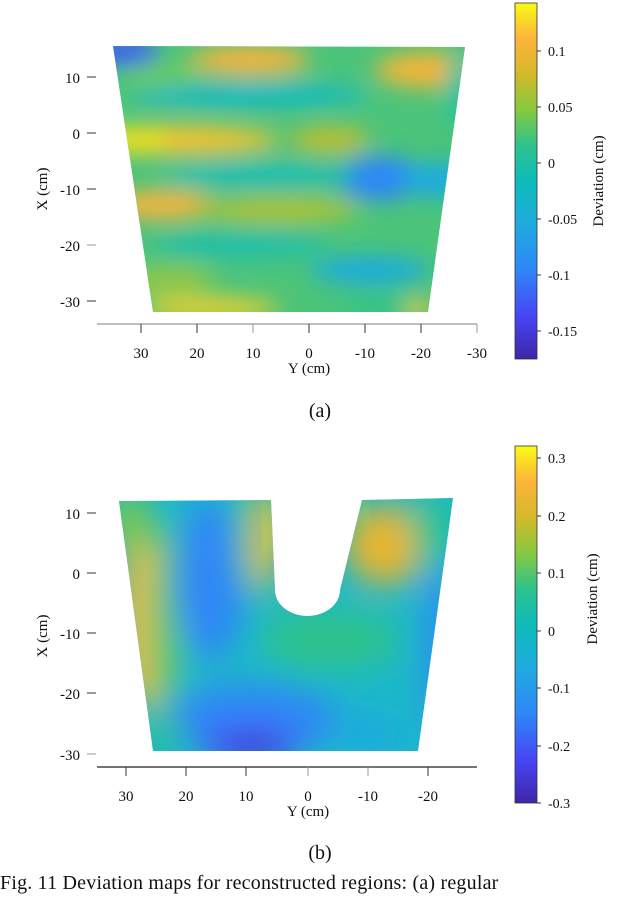 This screenshot has height=897, width=640. Describe the element at coordinates (320, 411) in the screenshot. I see `panel-a-label: (a)` at that location.